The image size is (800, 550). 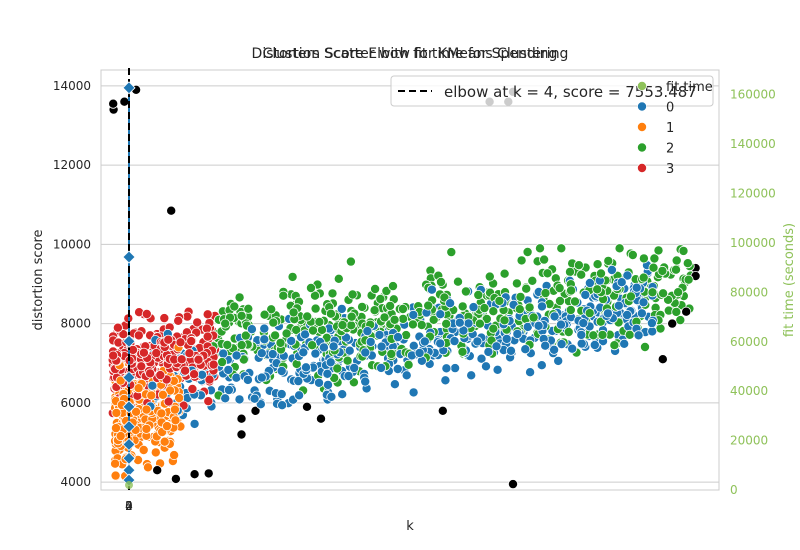 I want to click on distortion-marker, so click(x=129, y=427).